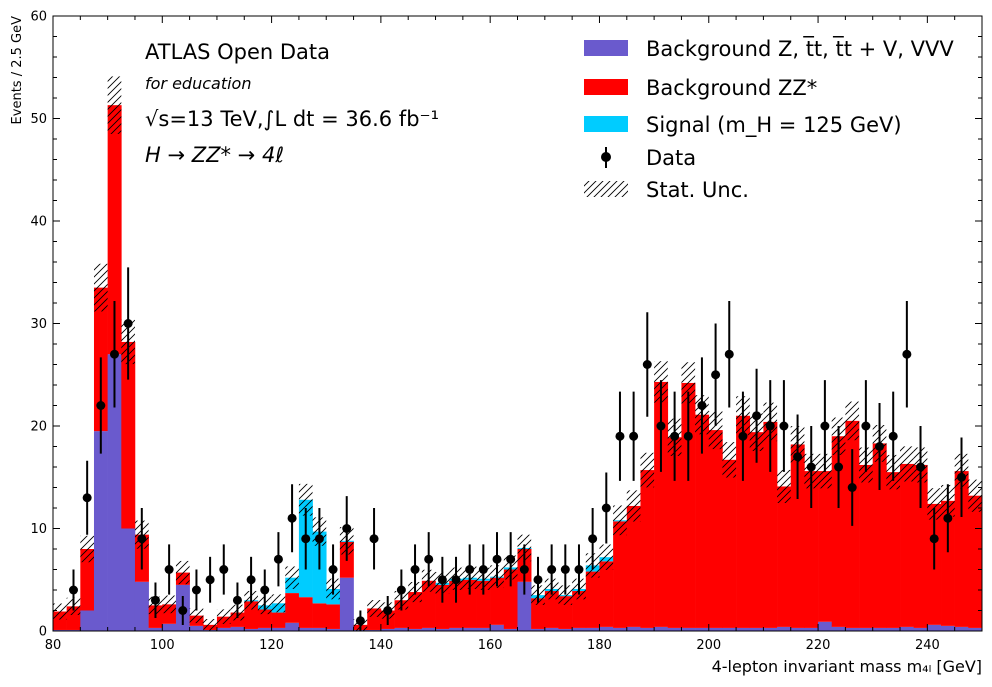 Image resolution: width=992 pixels, height=687 pixels. What do you see at coordinates (38, 222) in the screenshot?
I see `y-tick-label: 40` at bounding box center [38, 222].